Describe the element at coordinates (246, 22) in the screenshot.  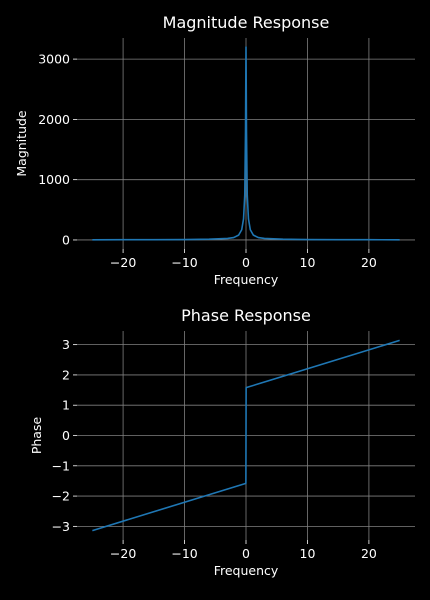
I see `magnitude-chart-title: Magnitude Response` at that location.